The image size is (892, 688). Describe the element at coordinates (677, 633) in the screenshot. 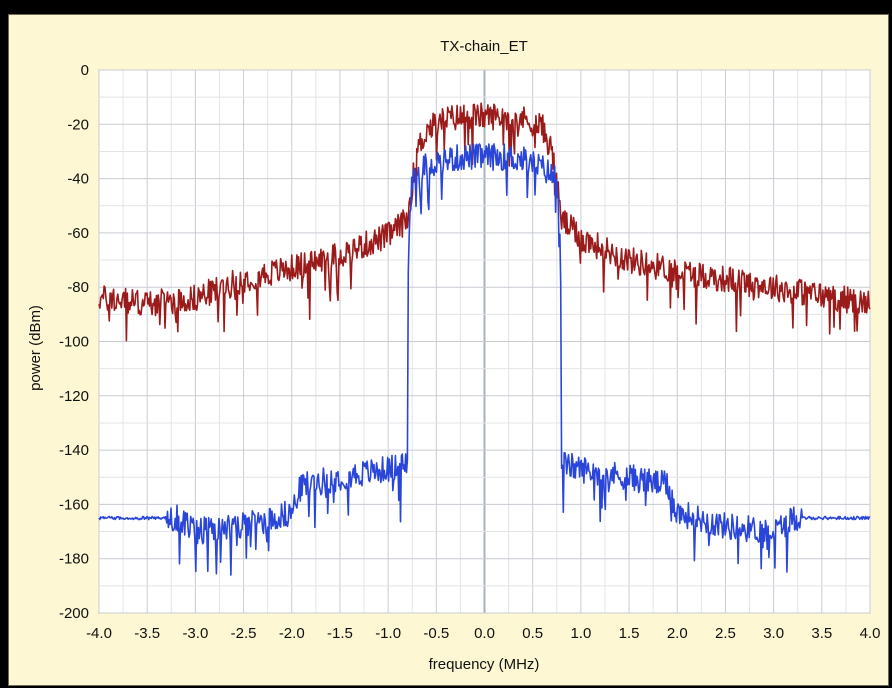

I see `x-tick-label: 2.0` at that location.